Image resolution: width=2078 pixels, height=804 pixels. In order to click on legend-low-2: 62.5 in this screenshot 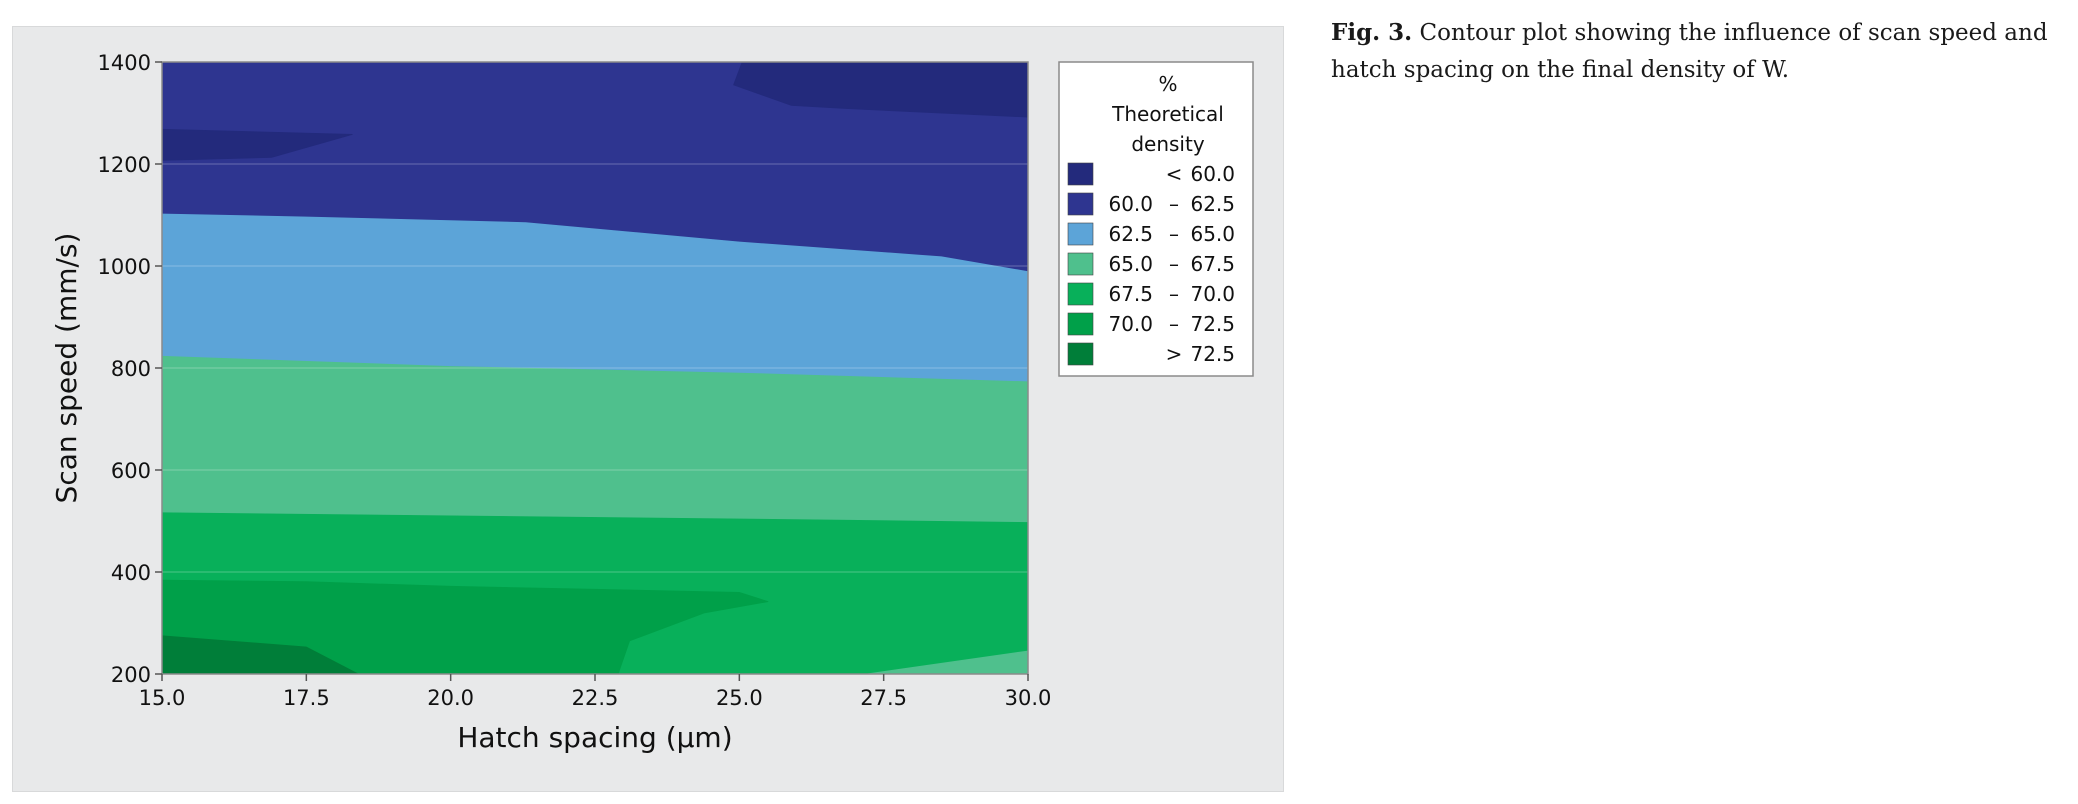, I will do `click(1130, 234)`.